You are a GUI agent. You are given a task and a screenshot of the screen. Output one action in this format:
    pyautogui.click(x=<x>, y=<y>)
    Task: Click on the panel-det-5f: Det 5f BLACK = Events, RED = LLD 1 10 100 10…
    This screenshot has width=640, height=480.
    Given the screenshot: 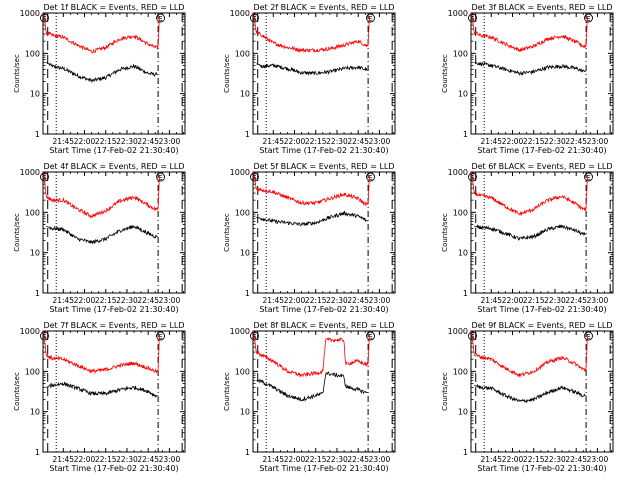 What is the action you would take?
    pyautogui.click(x=309, y=238)
    